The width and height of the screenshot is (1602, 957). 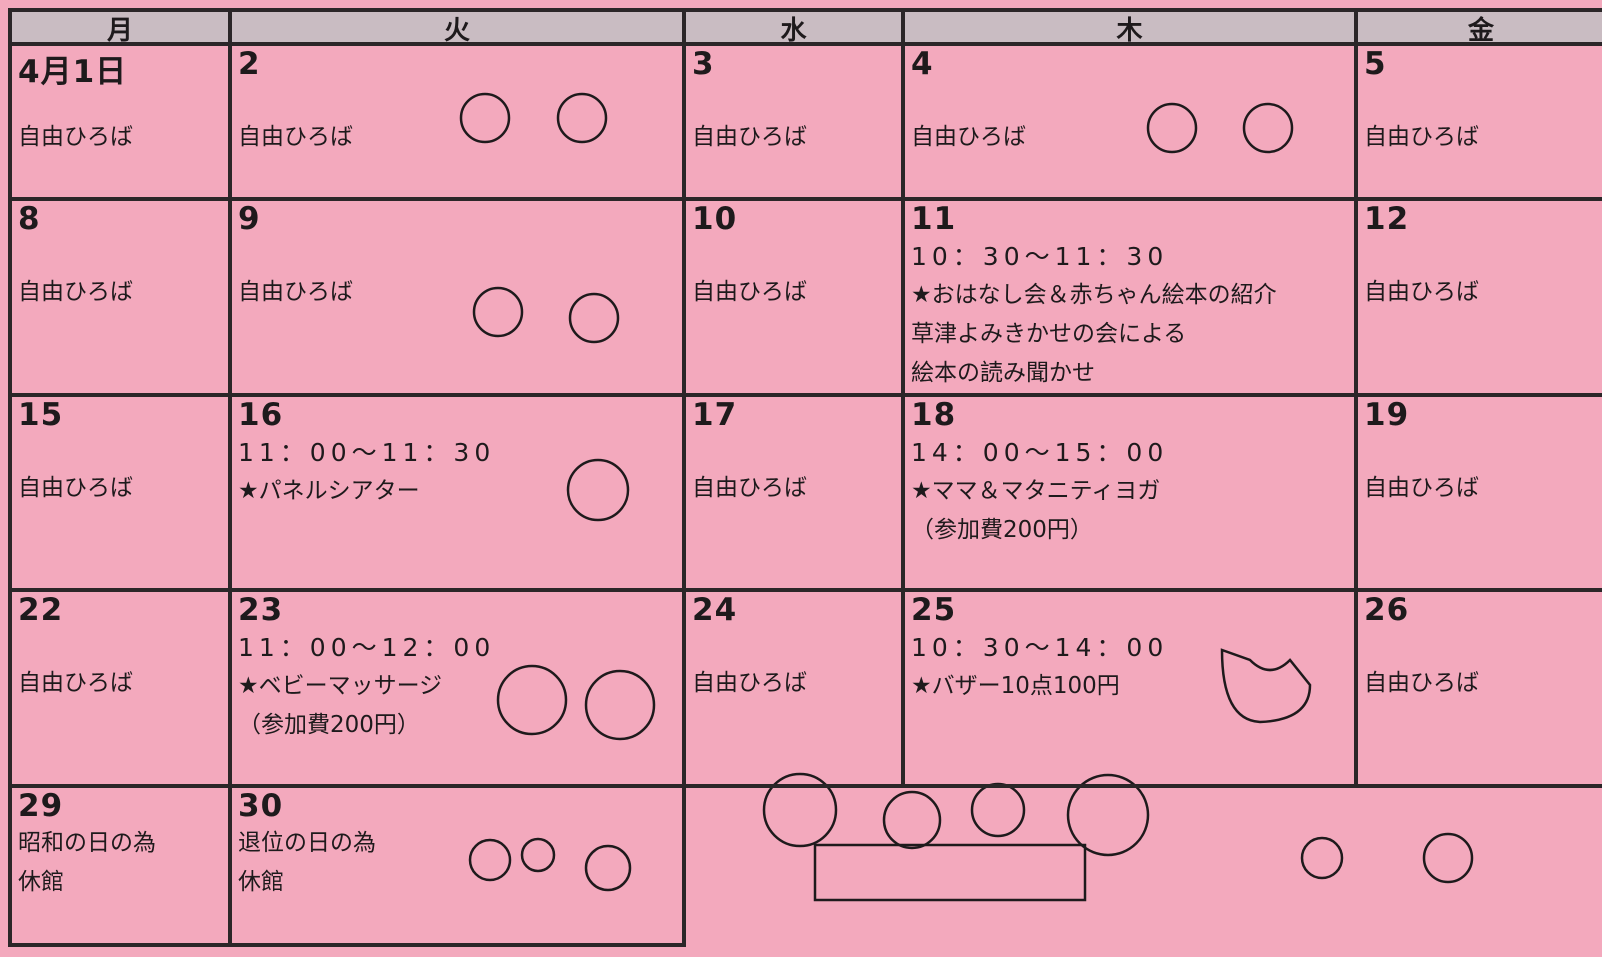 I want to click on day-number: 26, so click(x=1387, y=610).